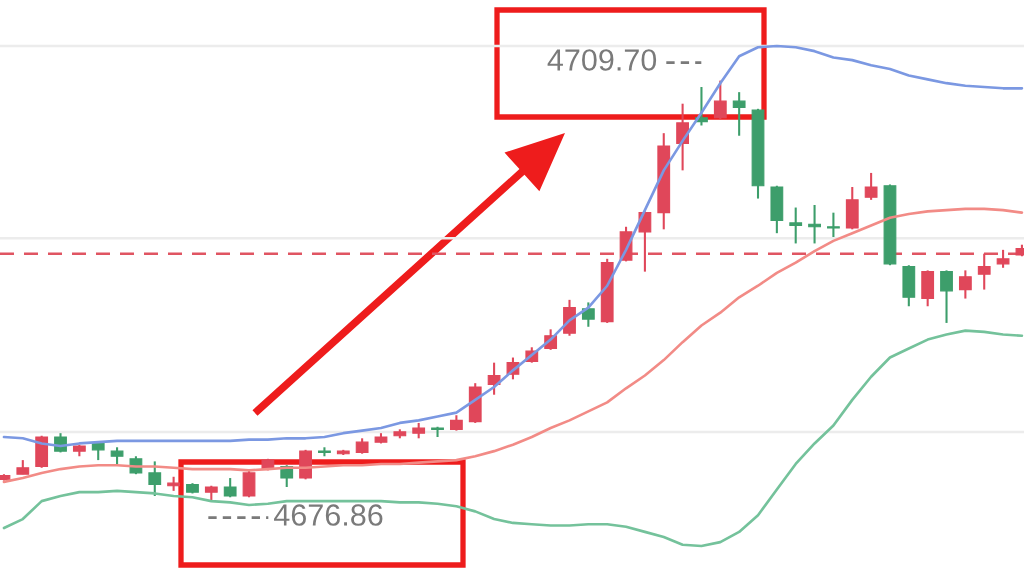 The height and width of the screenshot is (580, 1024). Describe the element at coordinates (602, 60) in the screenshot. I see `text: 4709.70` at that location.